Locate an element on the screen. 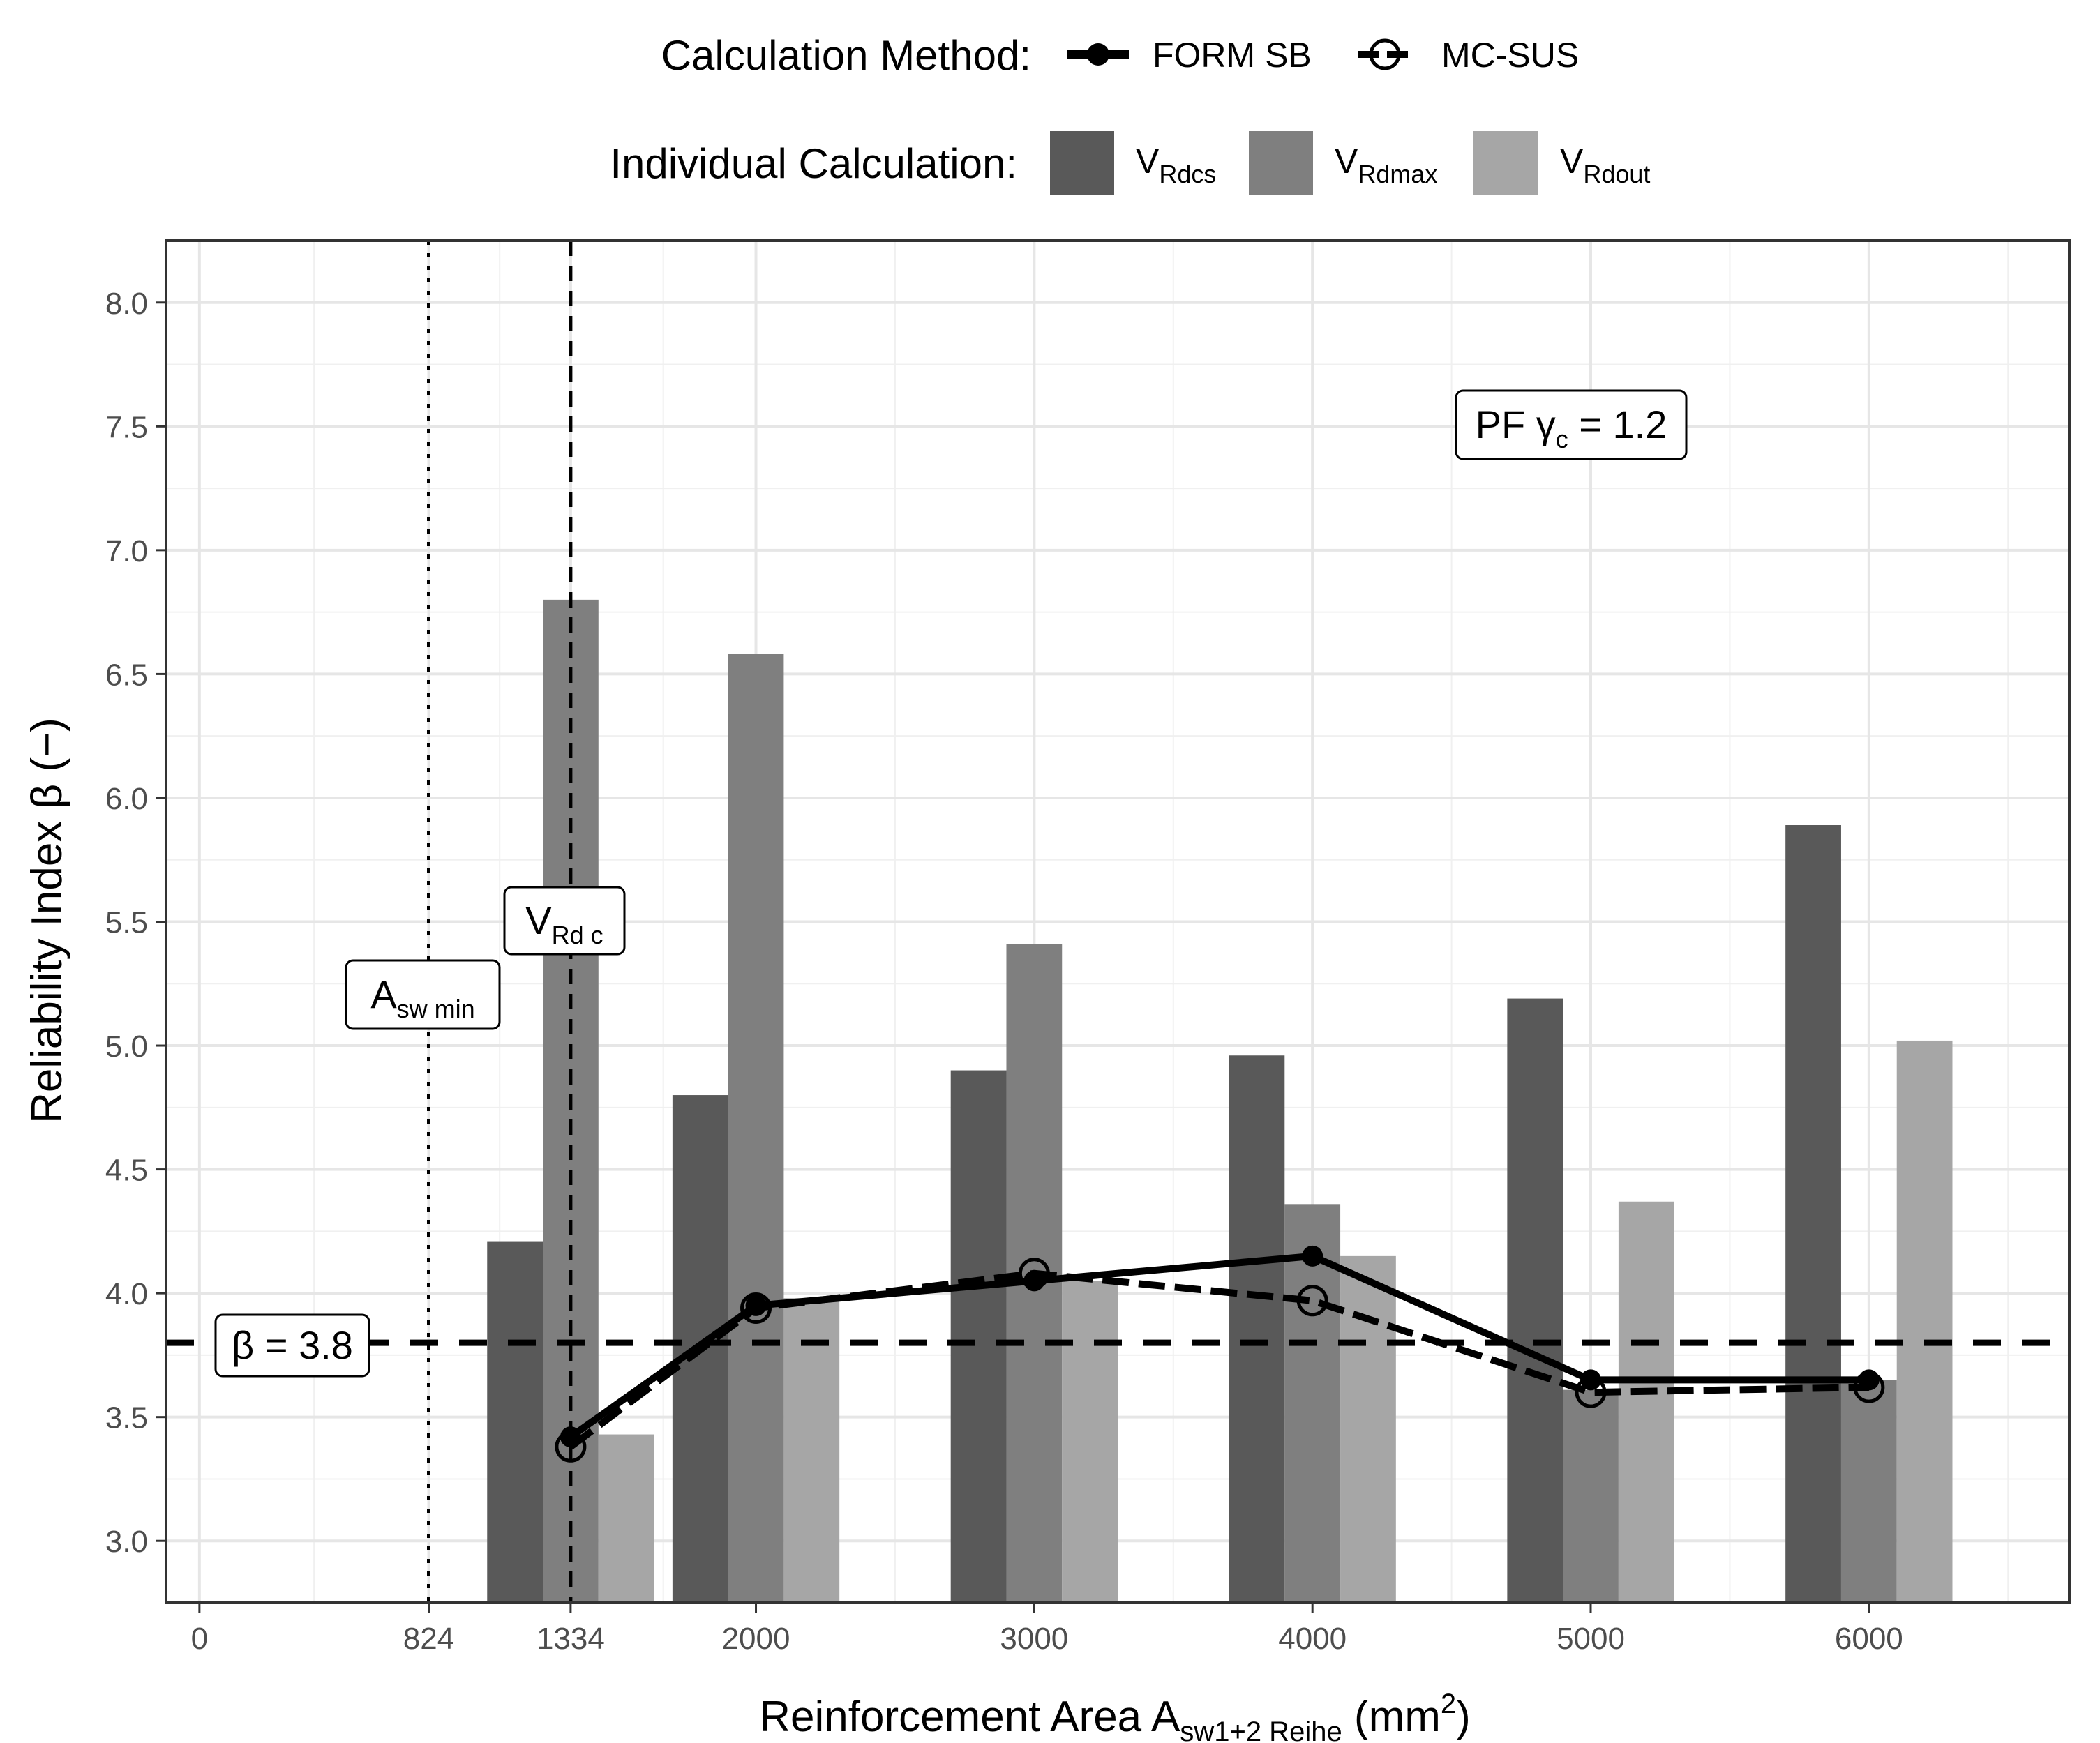  beta-label-text: β = 3.8 is located at coordinates (292, 1345).